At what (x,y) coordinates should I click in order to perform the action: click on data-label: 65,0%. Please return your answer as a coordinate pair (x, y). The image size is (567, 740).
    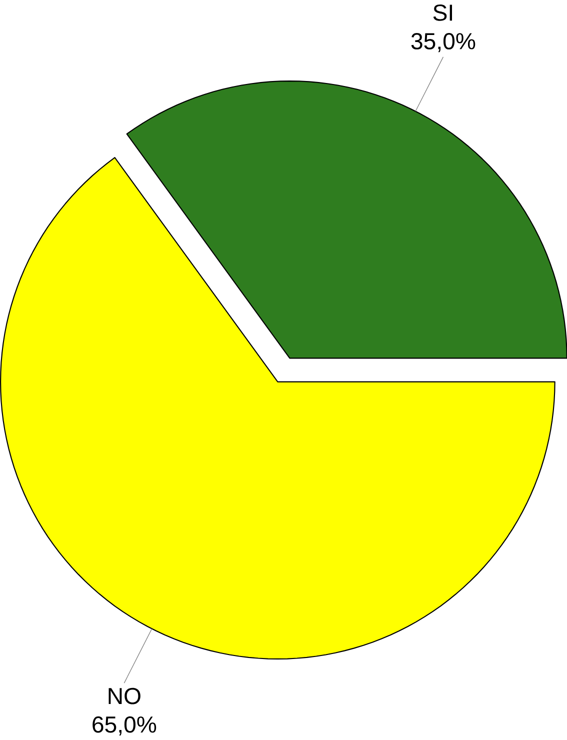
    Looking at the image, I should click on (124, 726).